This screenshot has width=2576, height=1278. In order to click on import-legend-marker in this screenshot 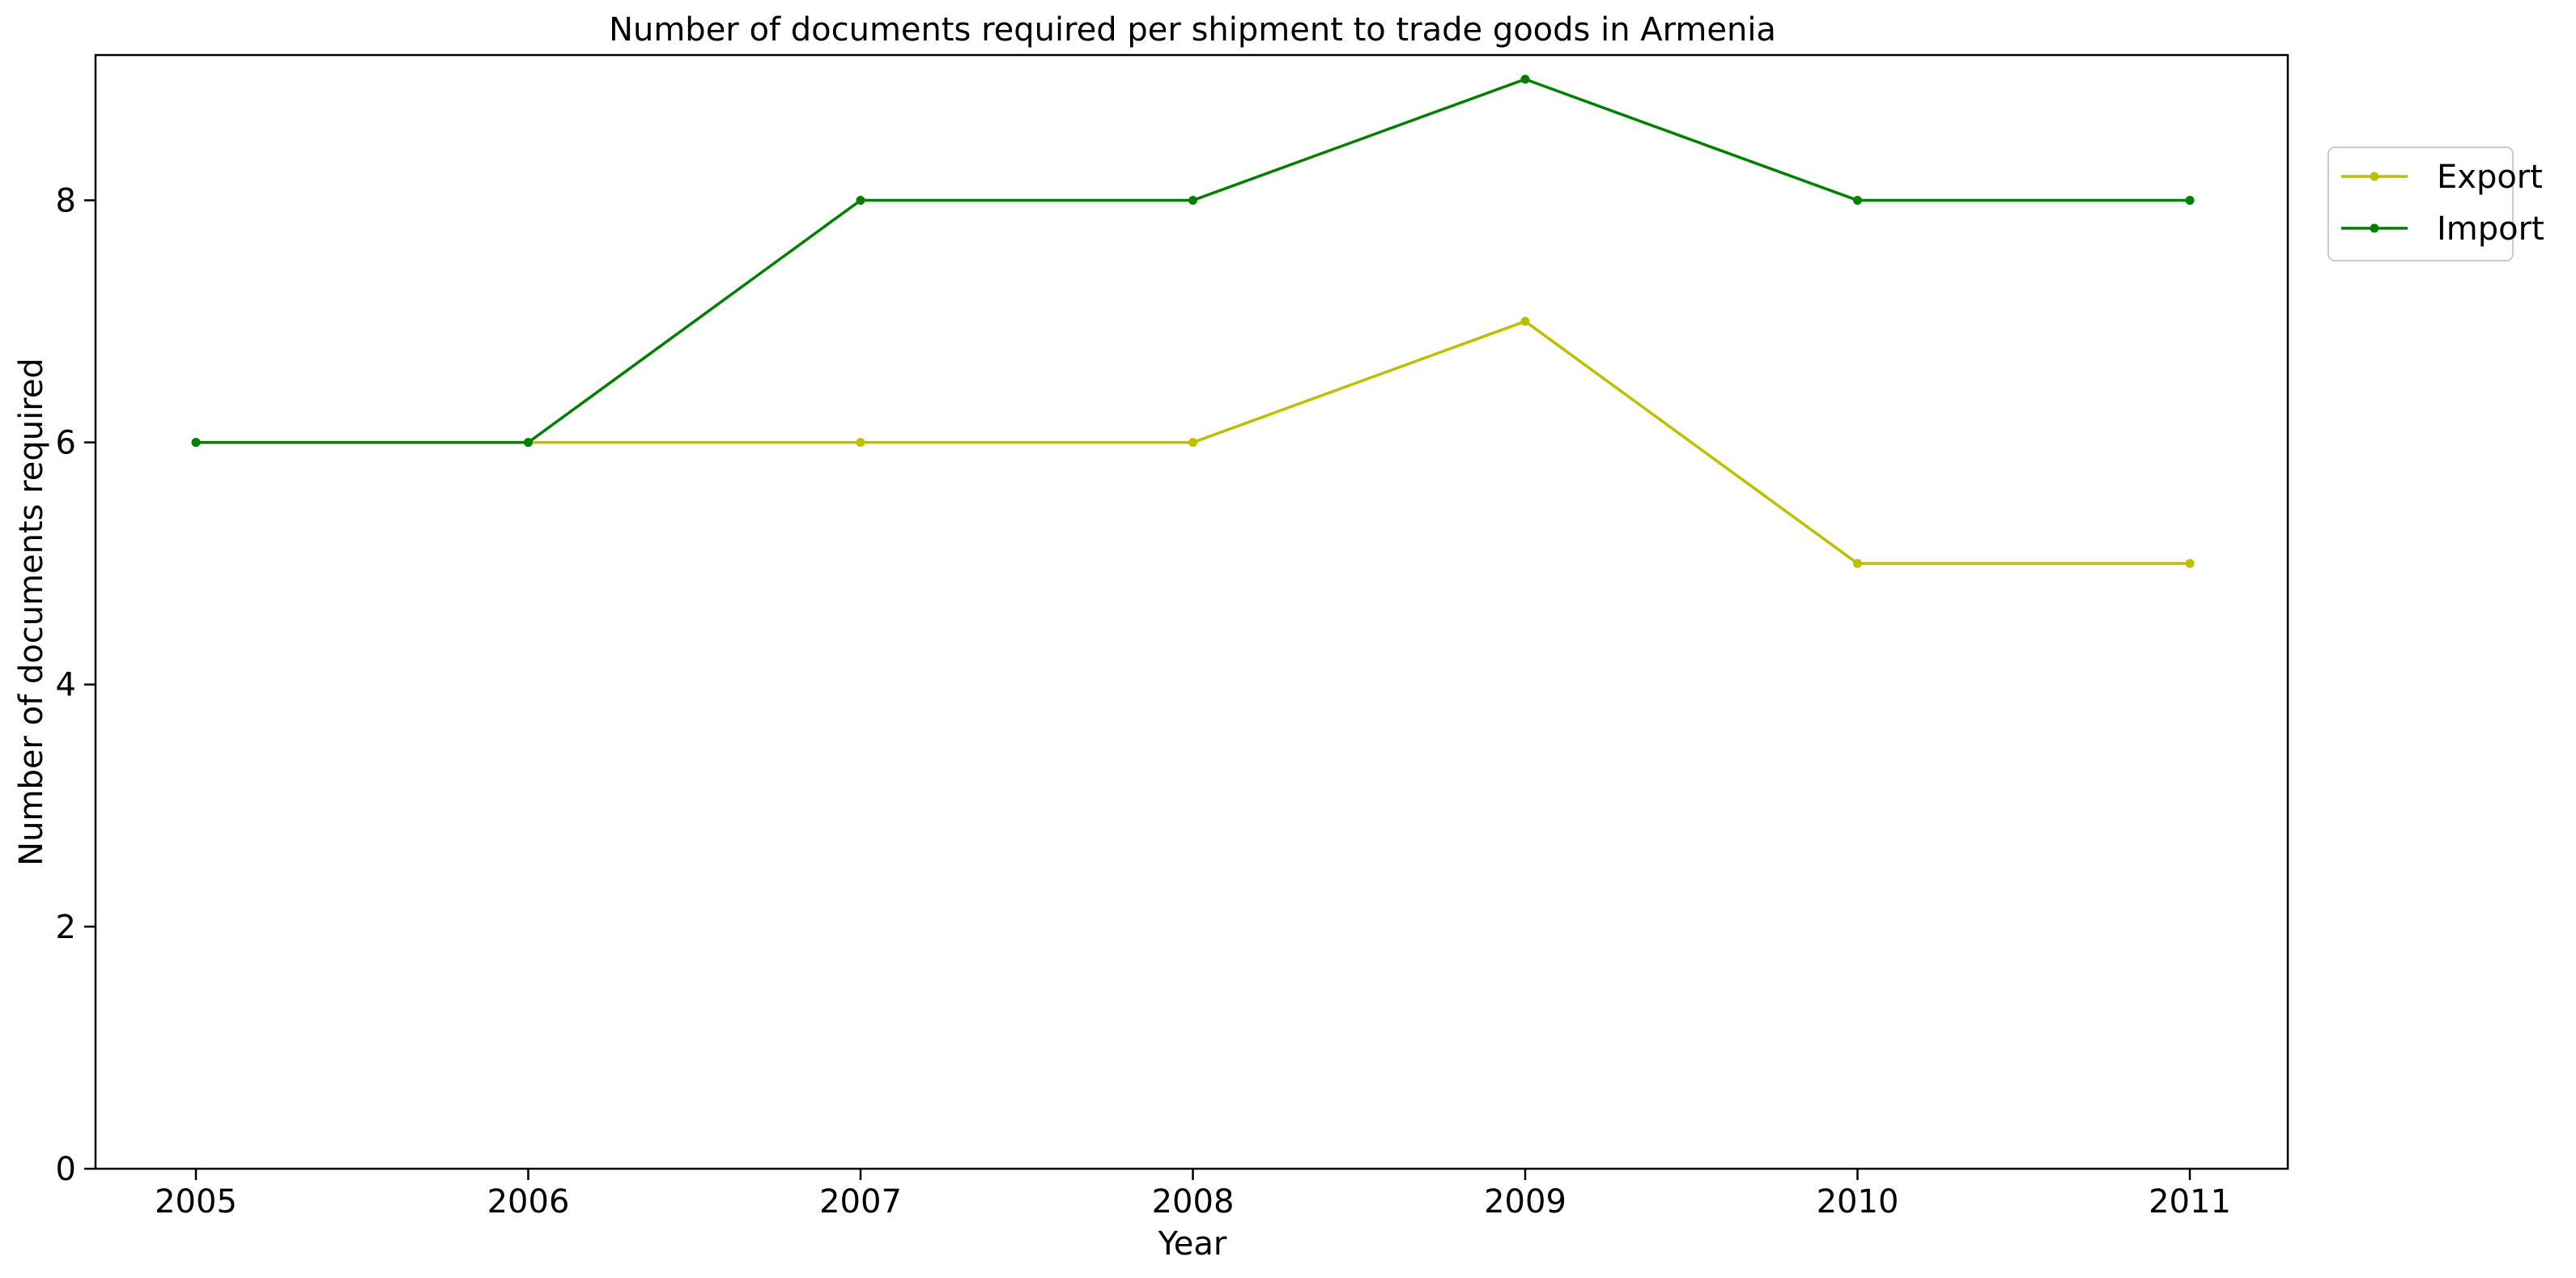, I will do `click(2374, 228)`.